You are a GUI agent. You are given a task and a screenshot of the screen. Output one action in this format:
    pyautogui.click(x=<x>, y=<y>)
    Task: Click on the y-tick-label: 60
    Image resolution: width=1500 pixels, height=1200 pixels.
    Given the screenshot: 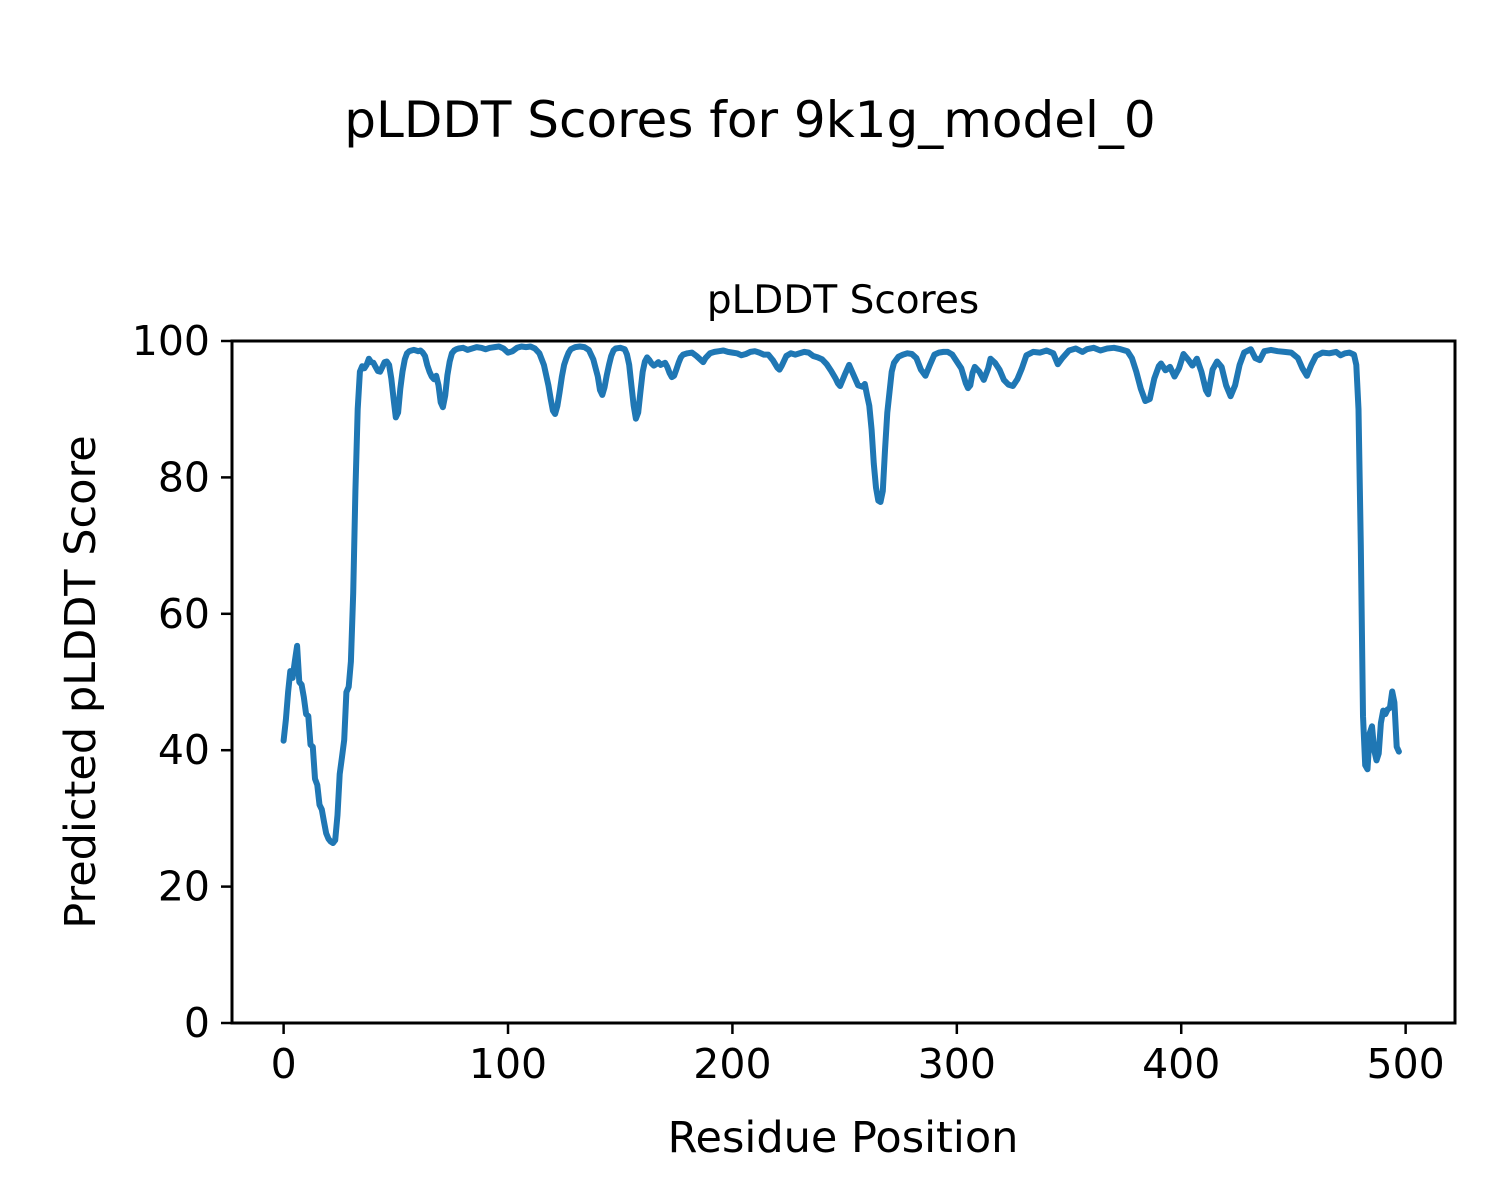 What is the action you would take?
    pyautogui.click(x=184, y=614)
    